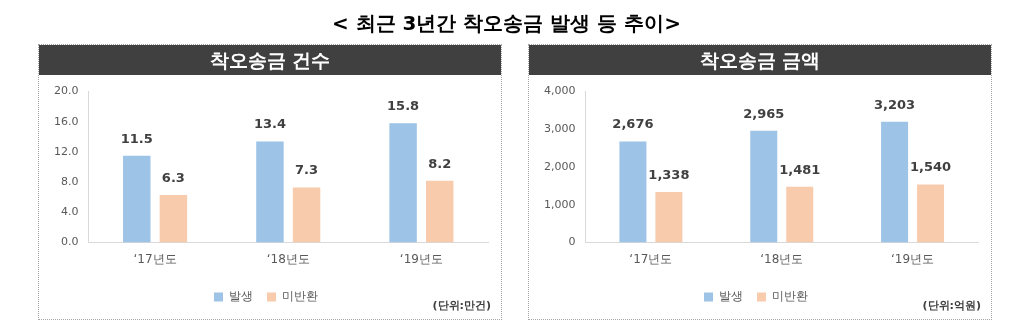 This screenshot has width=1013, height=329. I want to click on data-label: 8.2, so click(440, 163).